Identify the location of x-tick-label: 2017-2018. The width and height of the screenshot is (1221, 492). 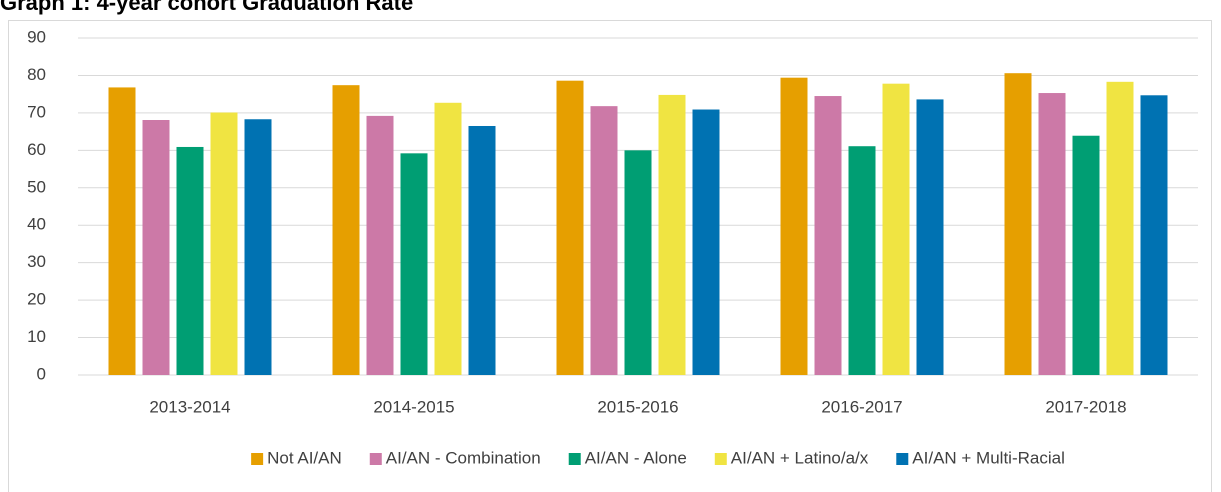
(1085, 406).